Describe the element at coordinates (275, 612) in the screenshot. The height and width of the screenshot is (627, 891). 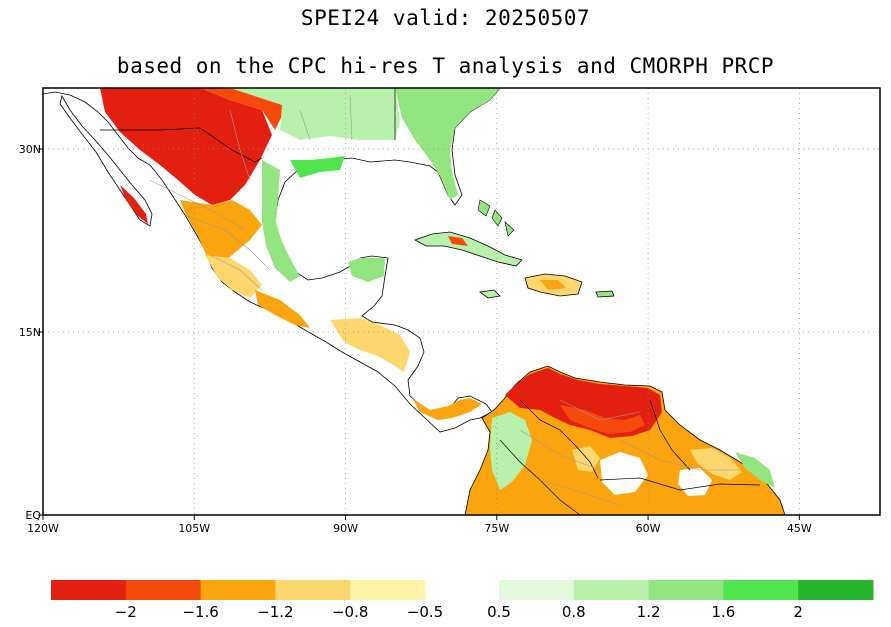
I see `colorbar-label: −1.2` at that location.